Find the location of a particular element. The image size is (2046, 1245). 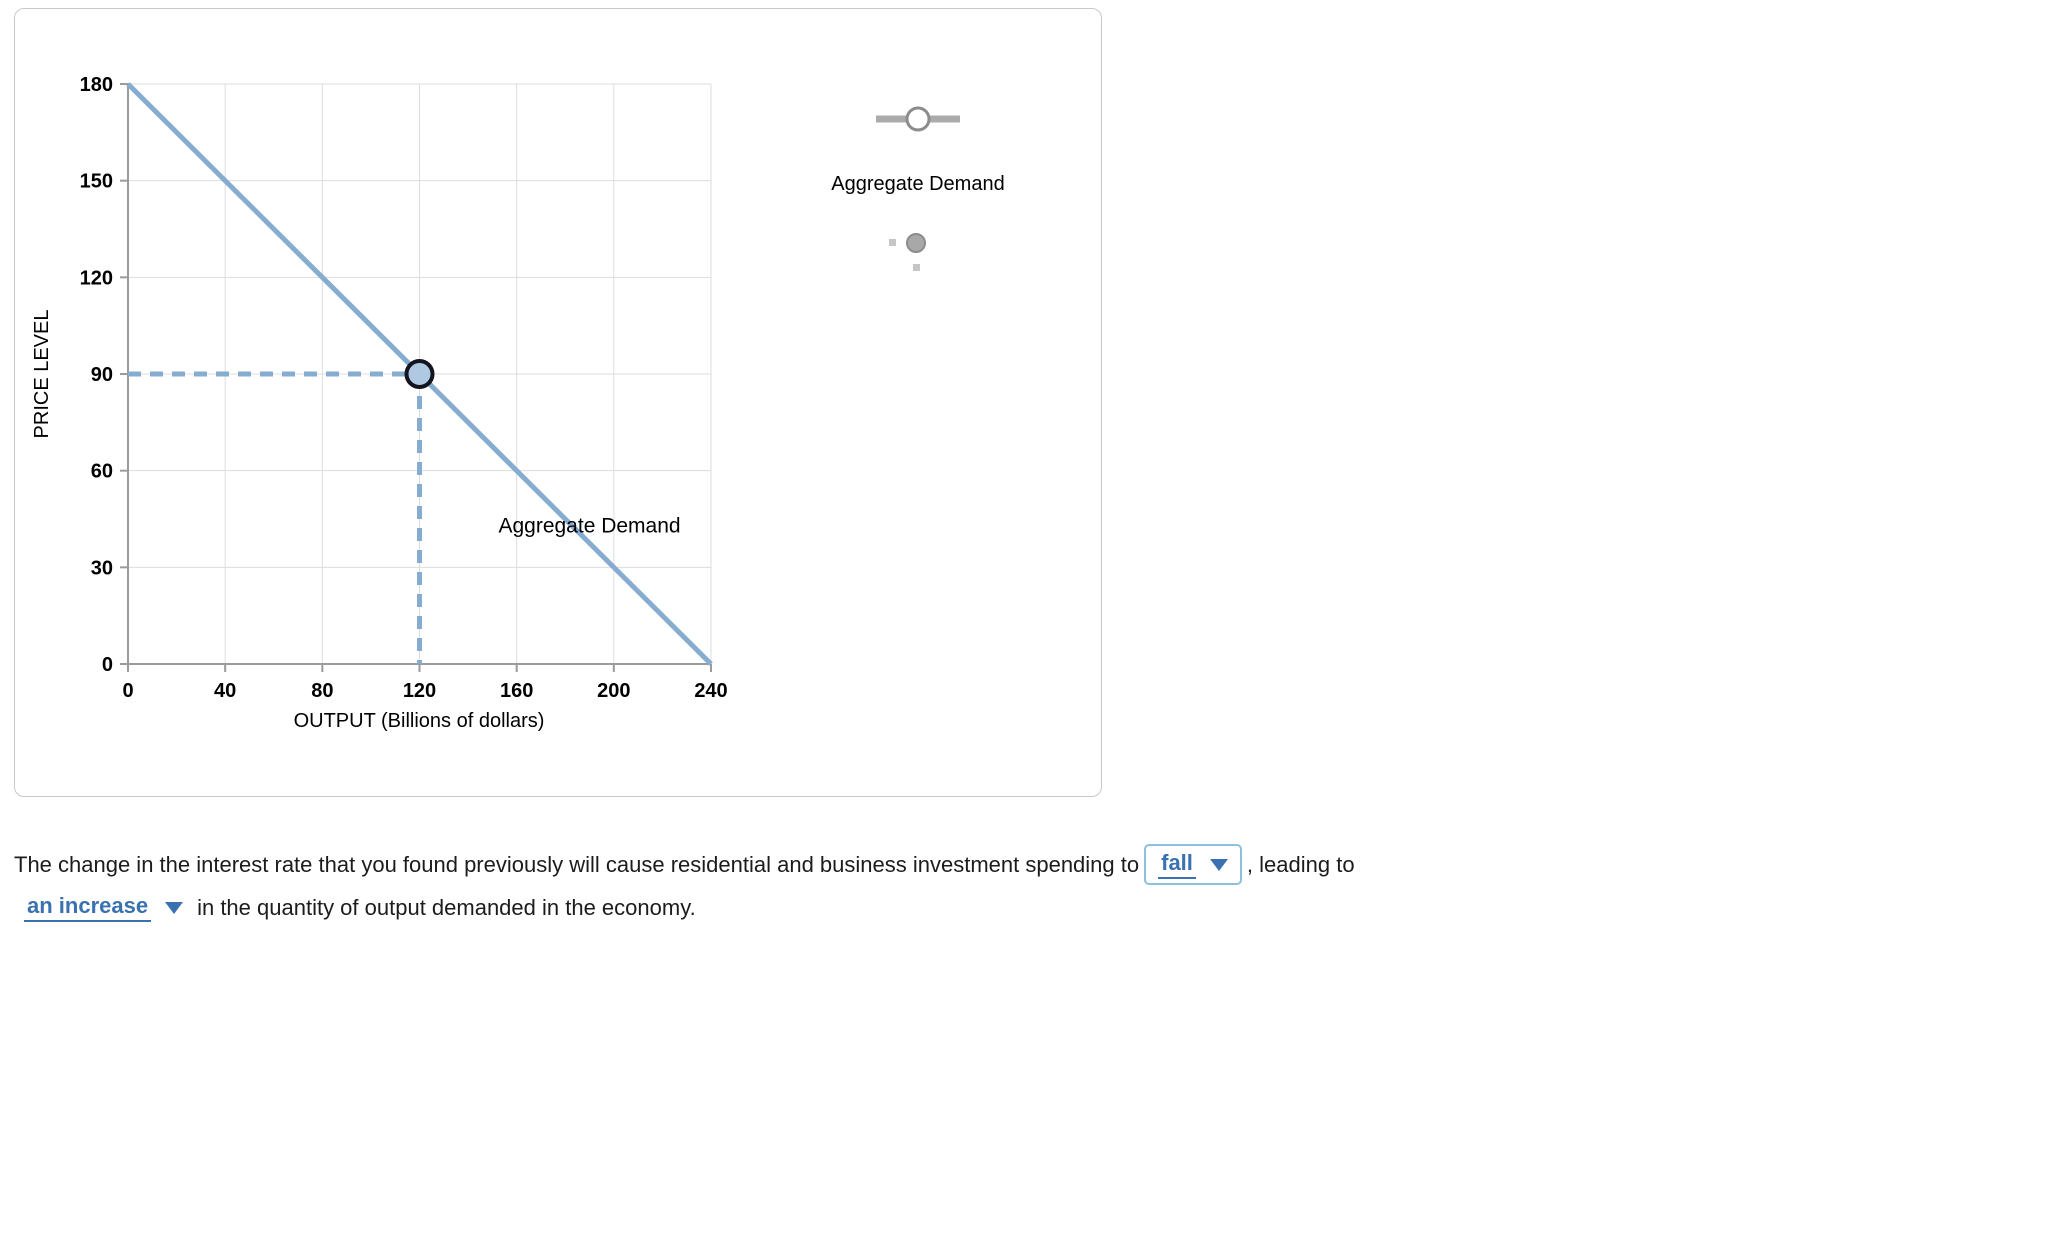

x-tick-label: 200 is located at coordinates (613, 691).